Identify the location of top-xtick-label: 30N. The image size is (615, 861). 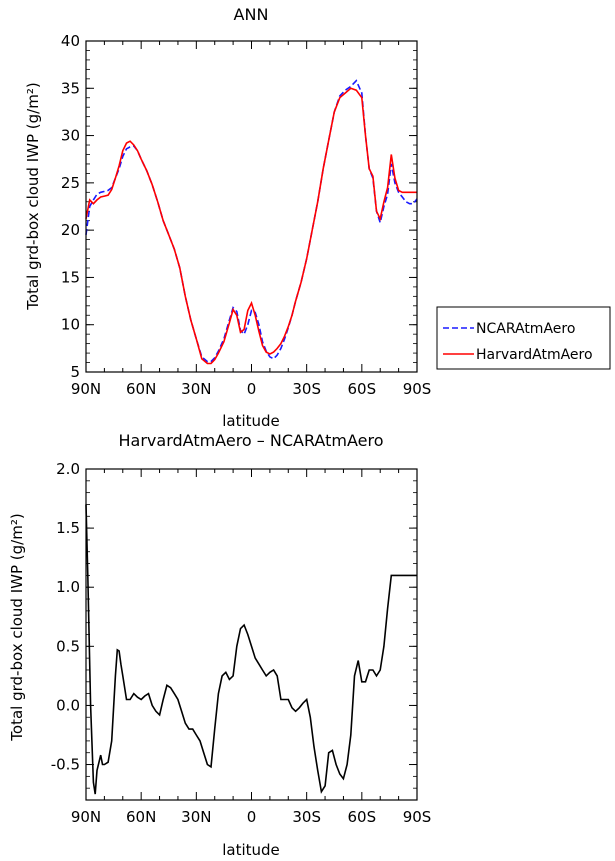
(196, 389).